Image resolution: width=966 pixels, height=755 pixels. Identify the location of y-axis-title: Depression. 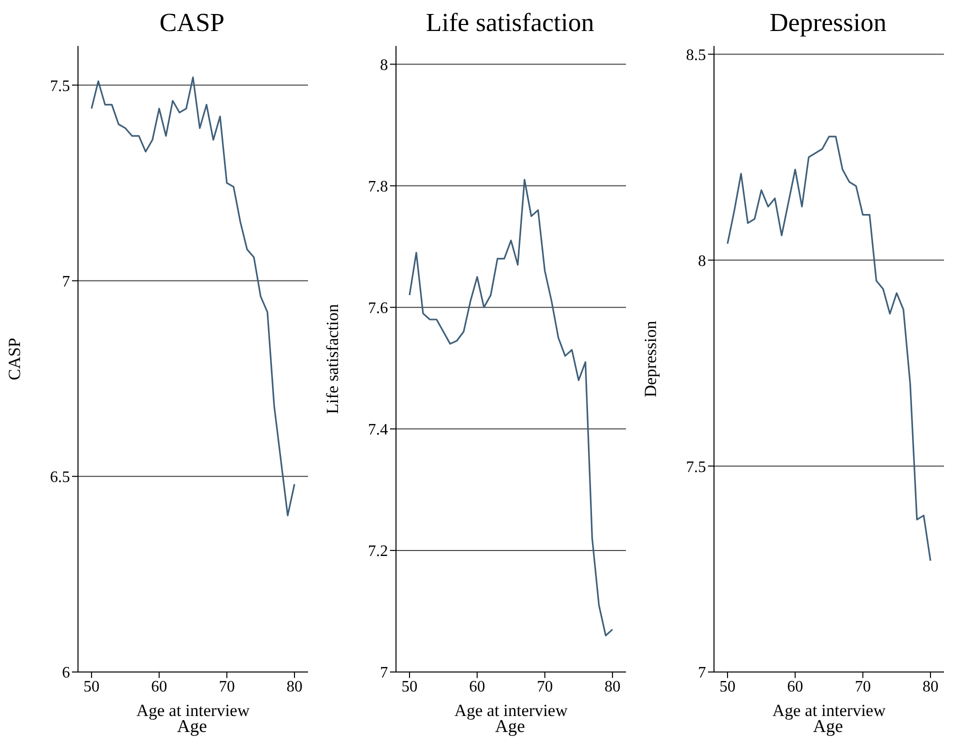
(650, 359).